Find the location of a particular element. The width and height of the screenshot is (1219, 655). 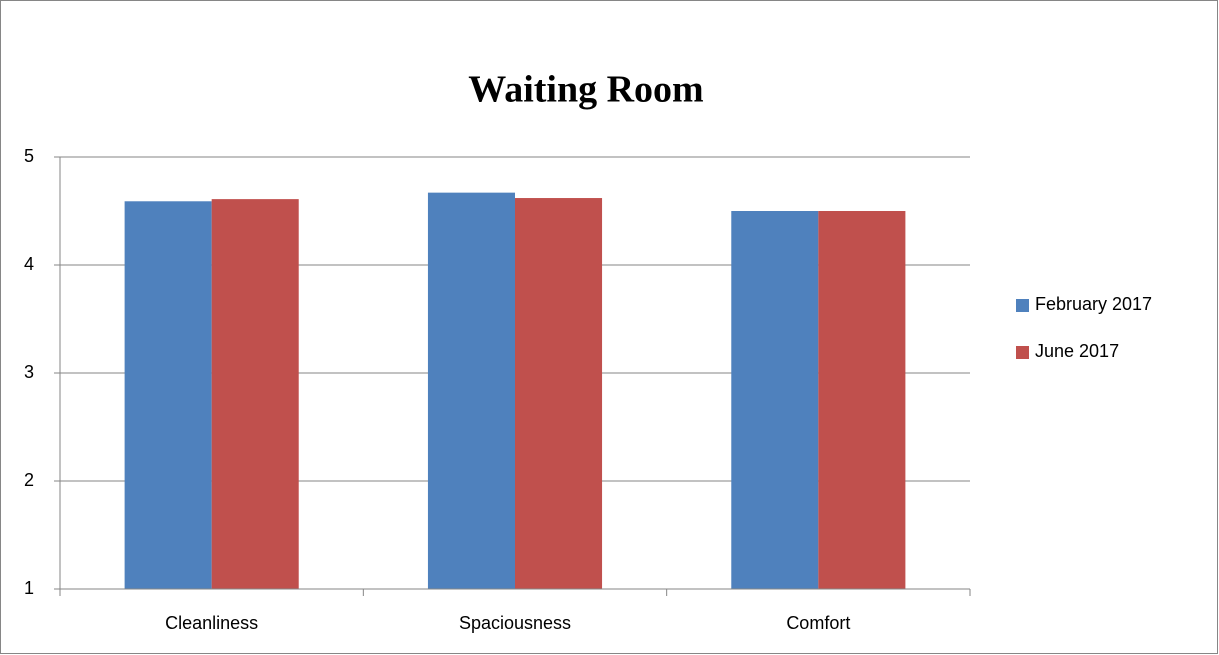

y-tick-label: 3 is located at coordinates (29, 372).